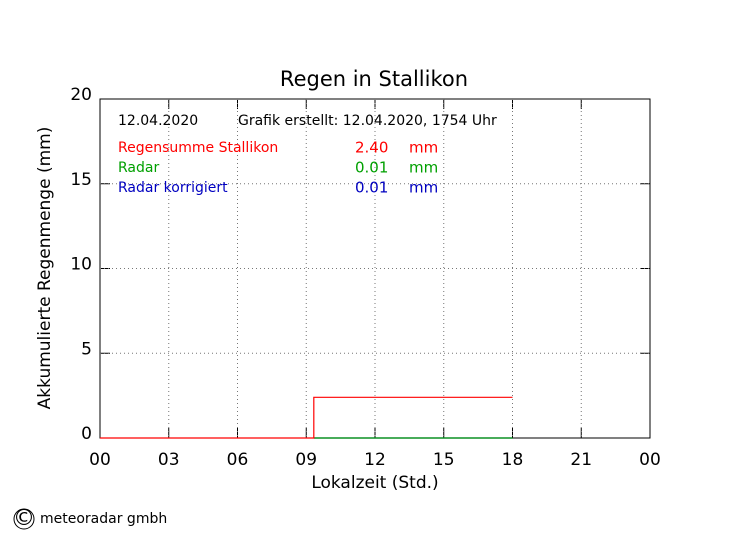 The height and width of the screenshot is (539, 749). What do you see at coordinates (374, 79) in the screenshot?
I see `chart-title: Regen in Stallikon` at bounding box center [374, 79].